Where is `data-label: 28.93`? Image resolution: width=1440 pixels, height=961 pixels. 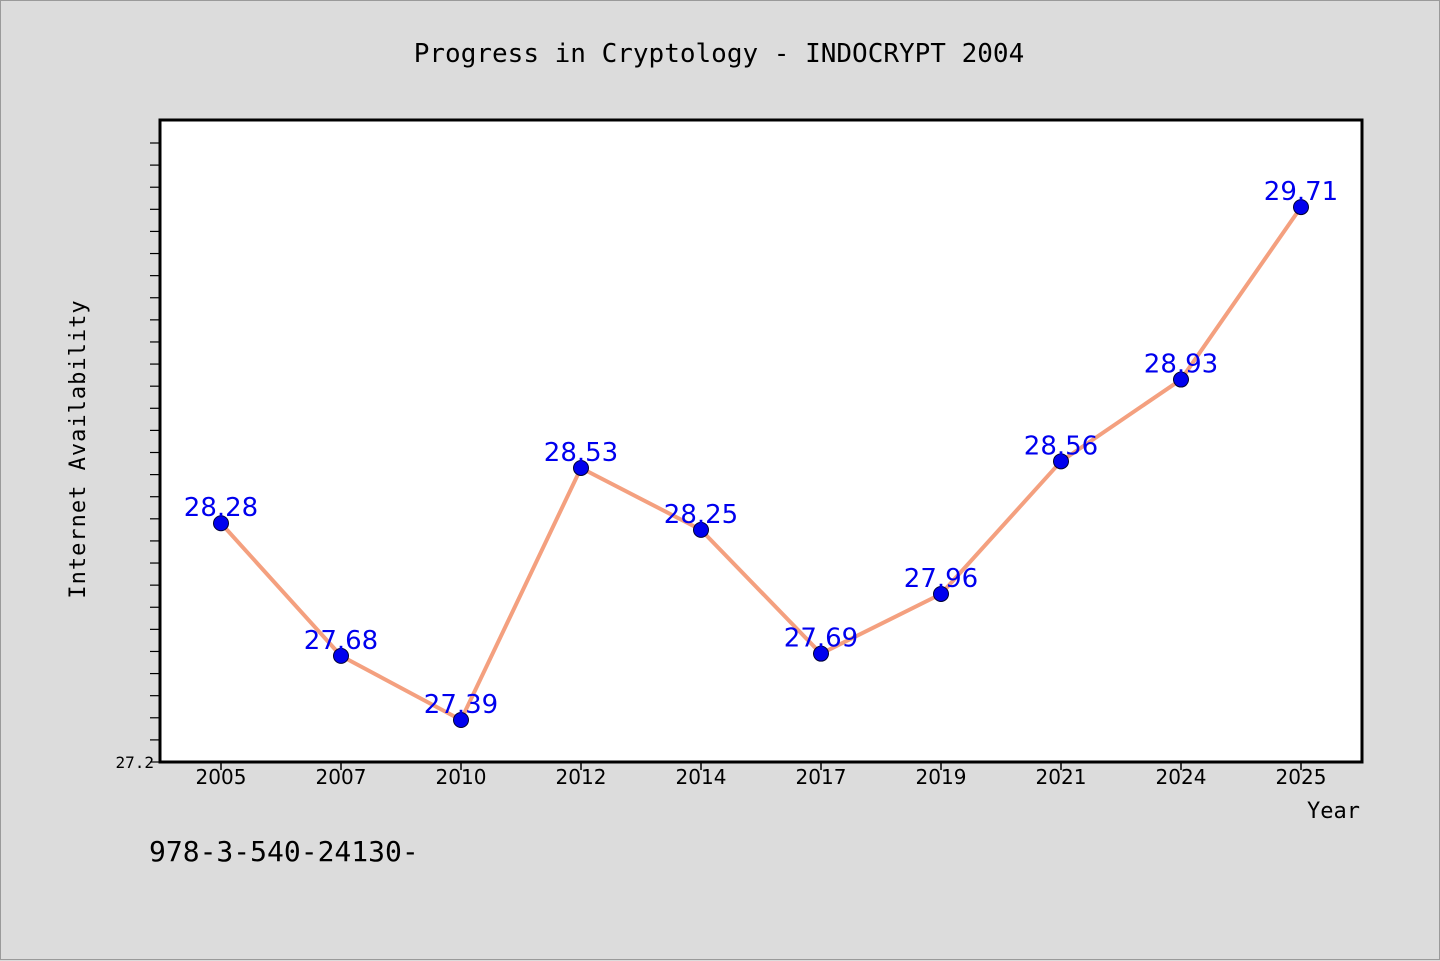
data-label: 28.93 is located at coordinates (1181, 365).